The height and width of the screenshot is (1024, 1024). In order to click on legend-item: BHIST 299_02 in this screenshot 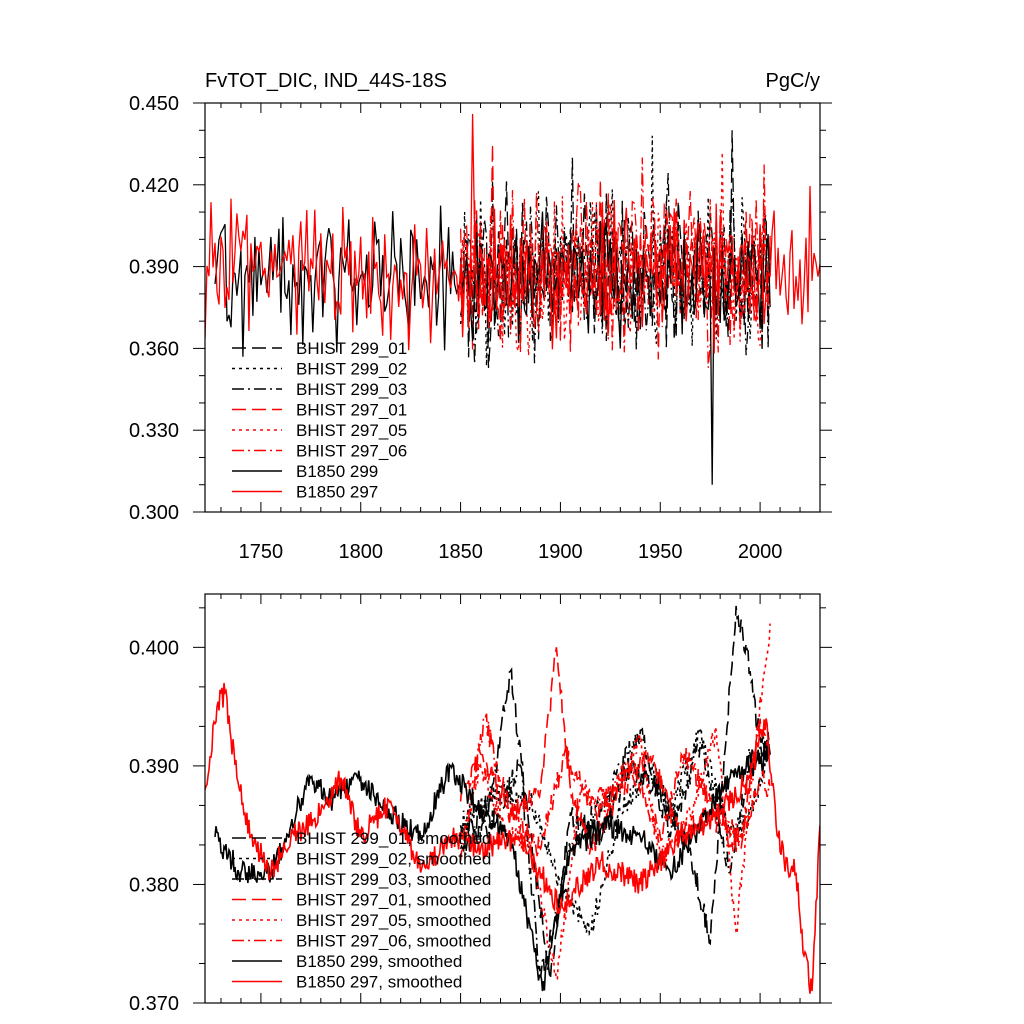, I will do `click(319, 369)`.